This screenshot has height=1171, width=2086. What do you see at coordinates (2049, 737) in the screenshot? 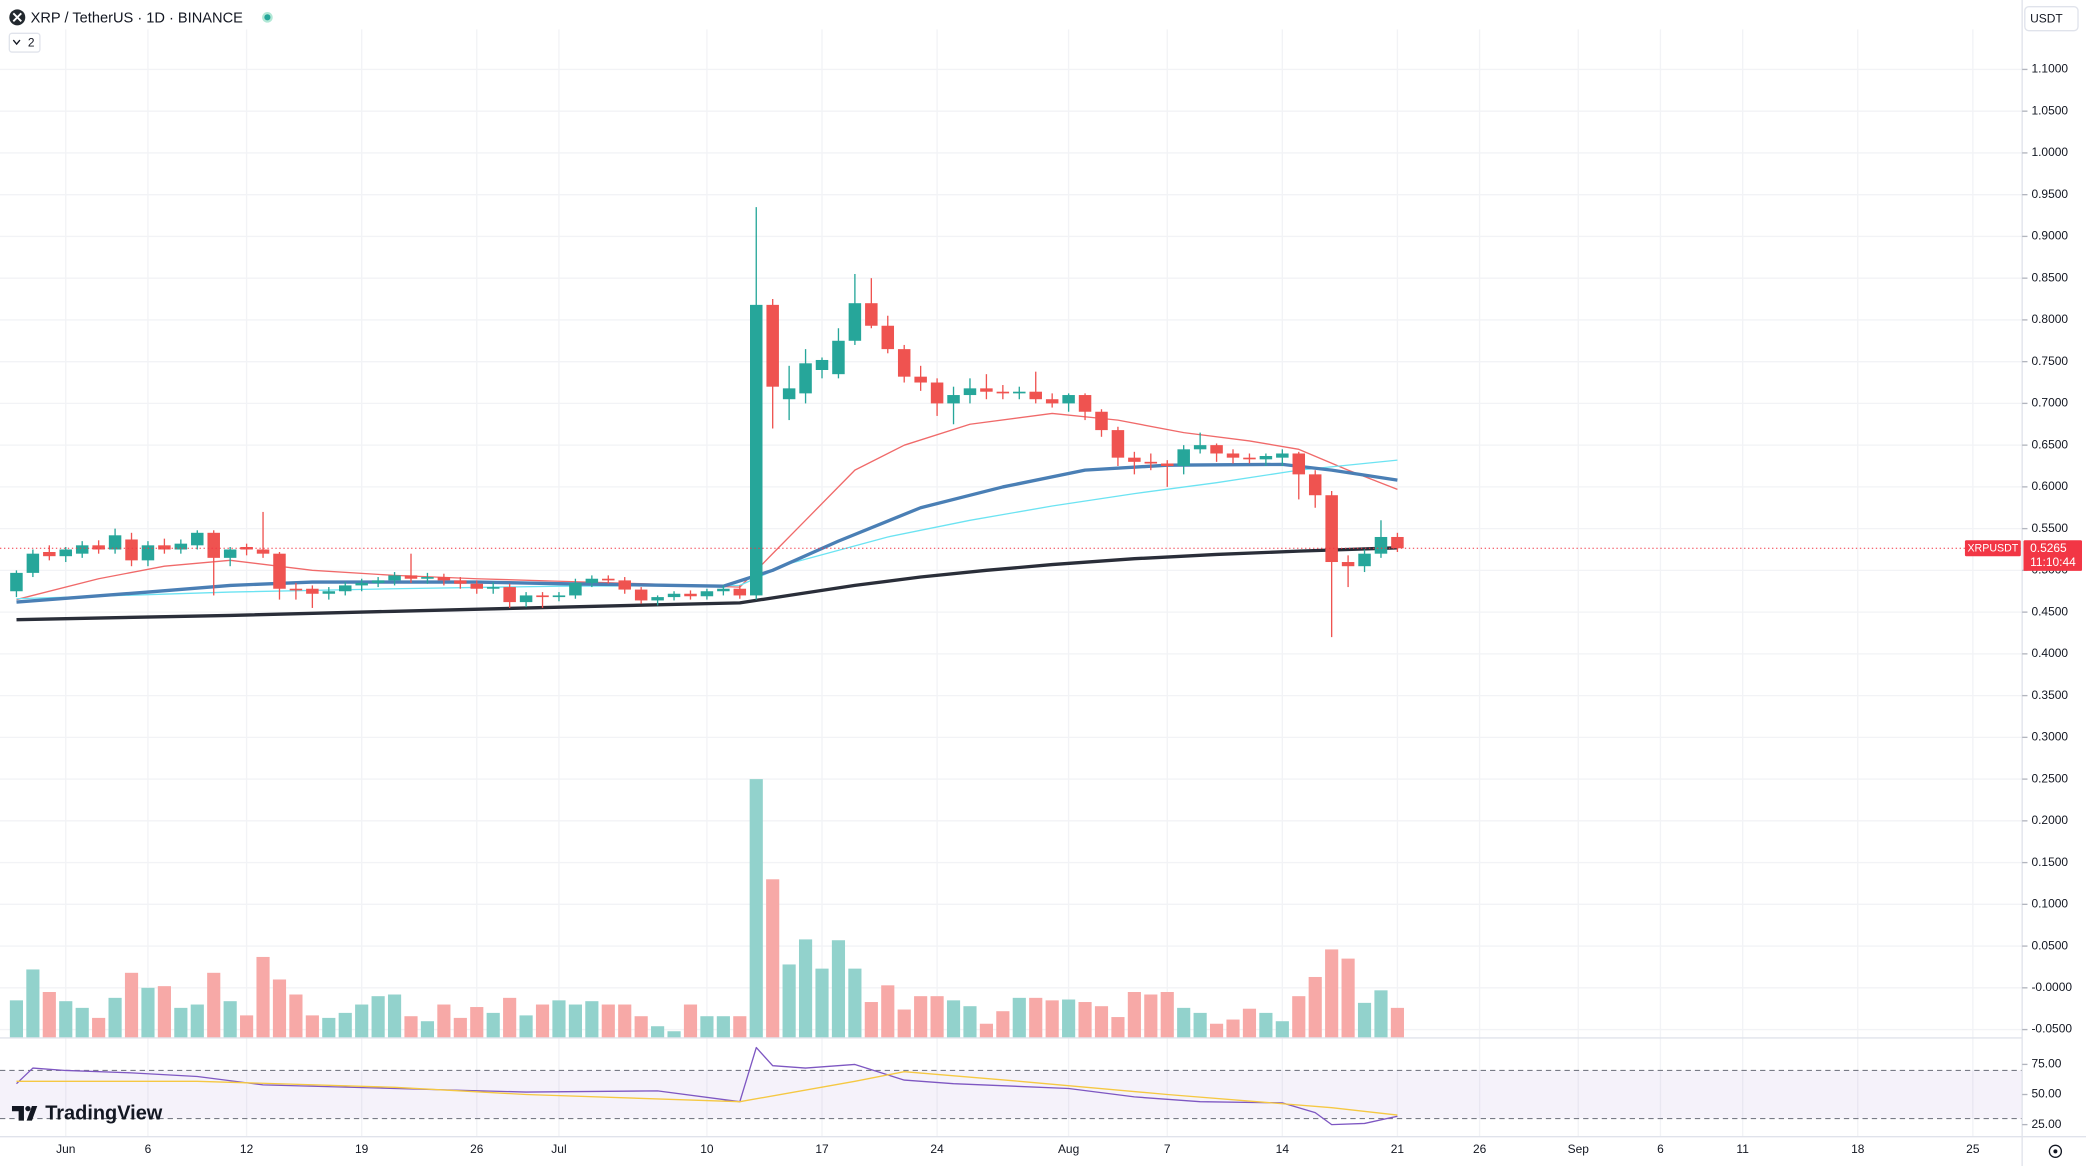
I see `y-tick-label: 0.3000` at bounding box center [2049, 737].